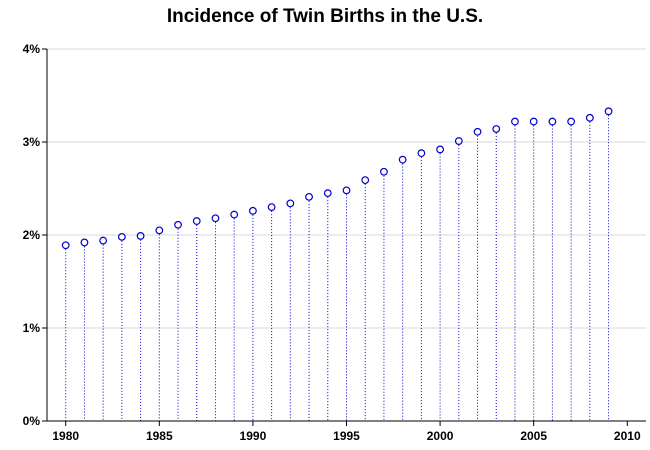  What do you see at coordinates (608, 111) in the screenshot?
I see `data-point-2009` at bounding box center [608, 111].